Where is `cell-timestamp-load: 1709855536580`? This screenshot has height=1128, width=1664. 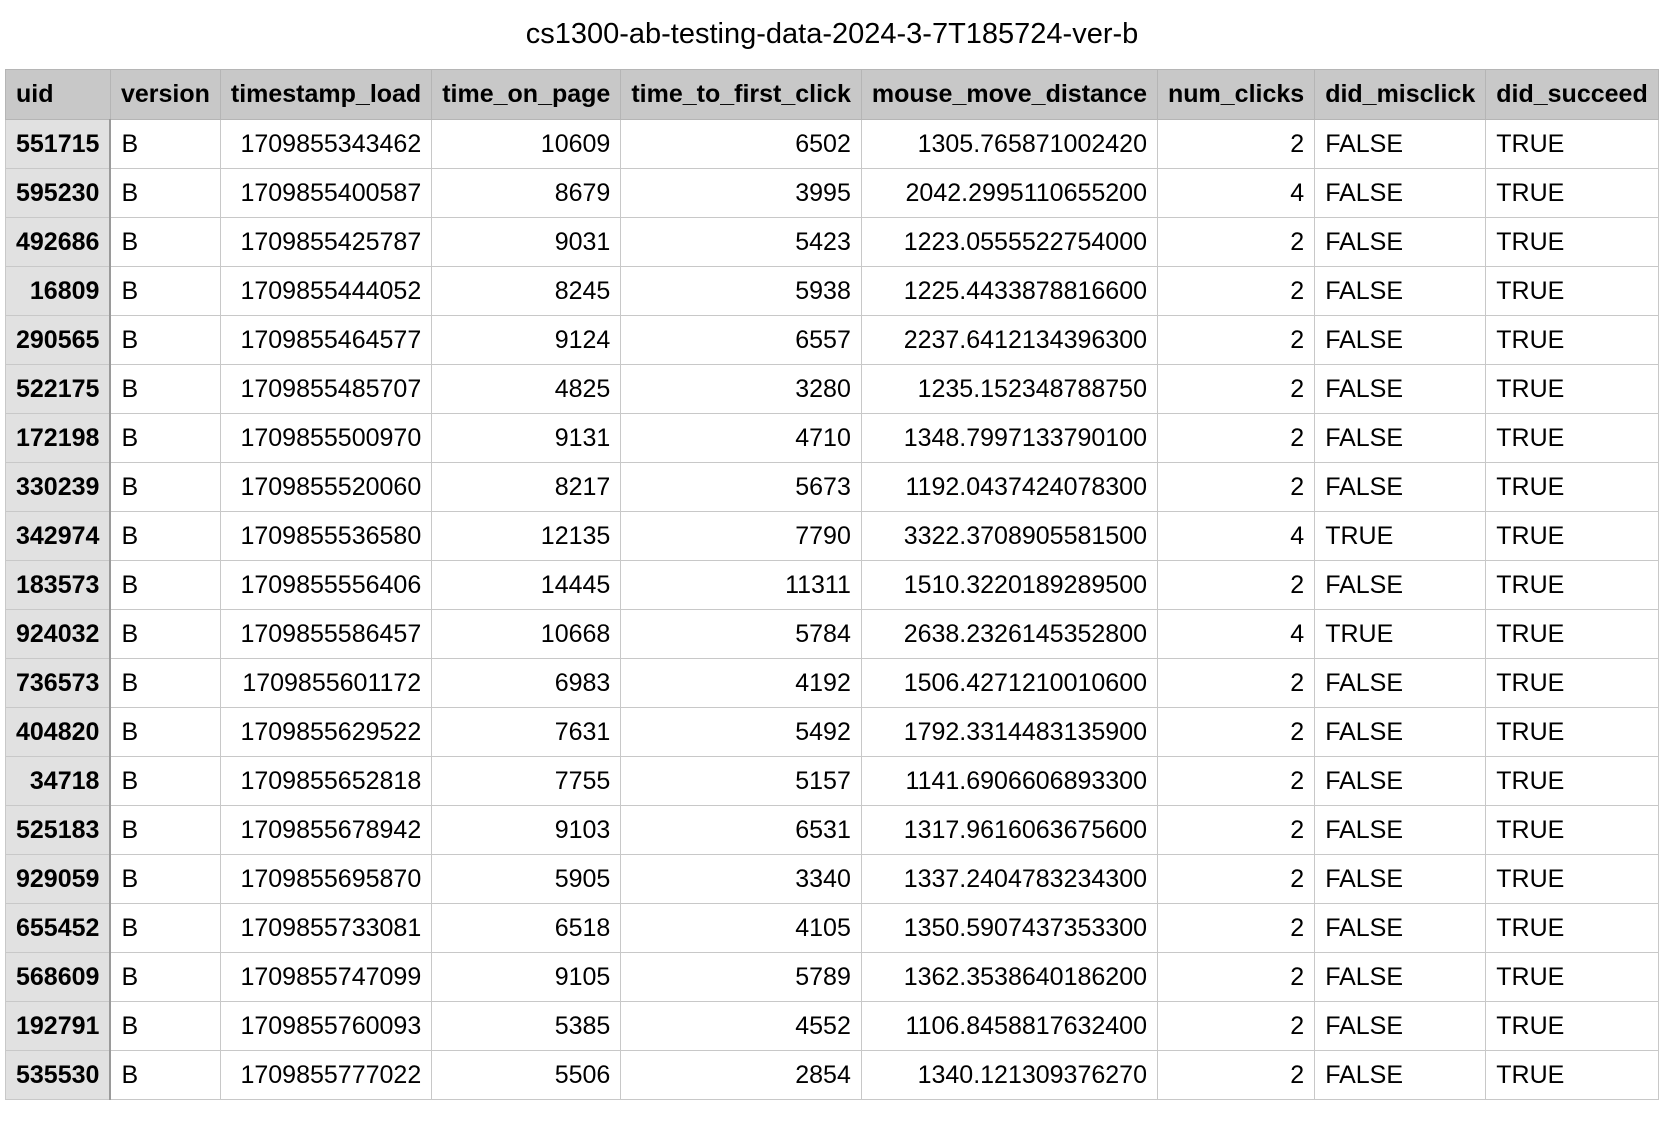
cell-timestamp-load: 1709855536580 is located at coordinates (326, 536).